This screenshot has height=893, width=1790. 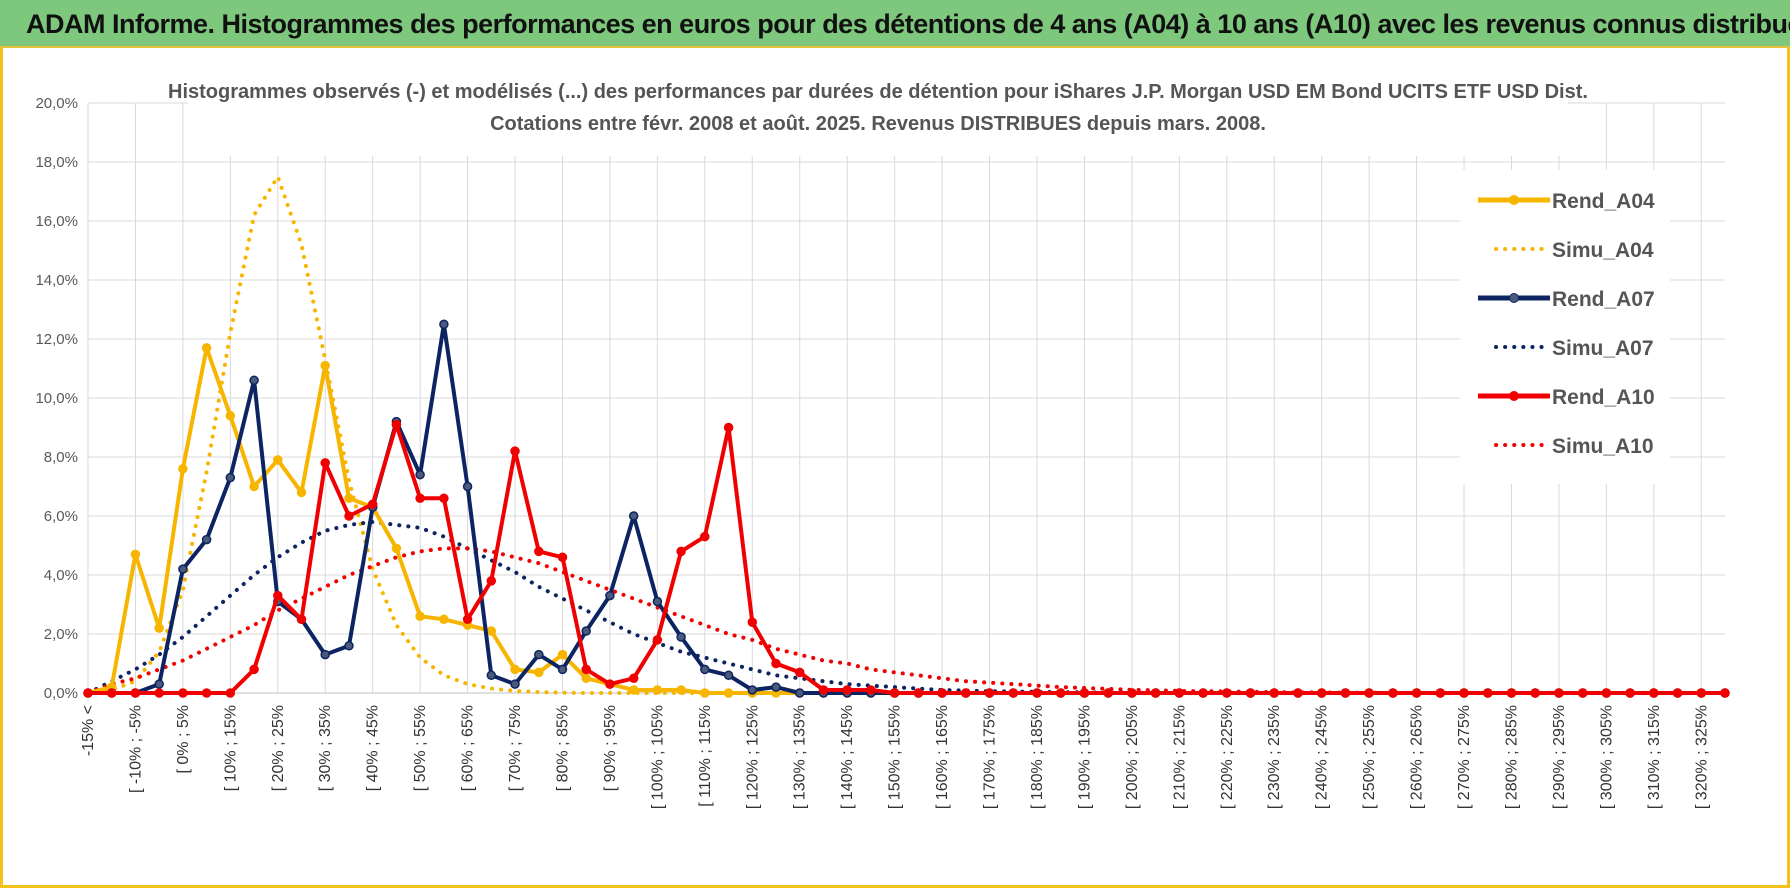 I want to click on legend-item: Rend_A10, so click(x=1566, y=397).